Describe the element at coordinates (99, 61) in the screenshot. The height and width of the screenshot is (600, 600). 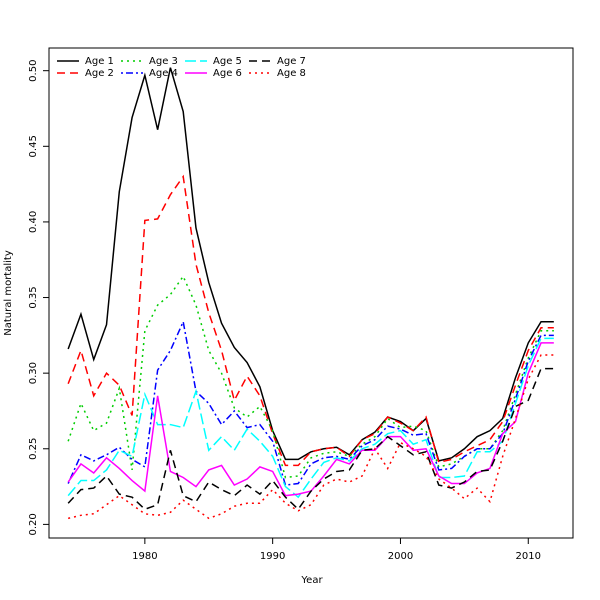
I see `legend-label: Age 1` at that location.